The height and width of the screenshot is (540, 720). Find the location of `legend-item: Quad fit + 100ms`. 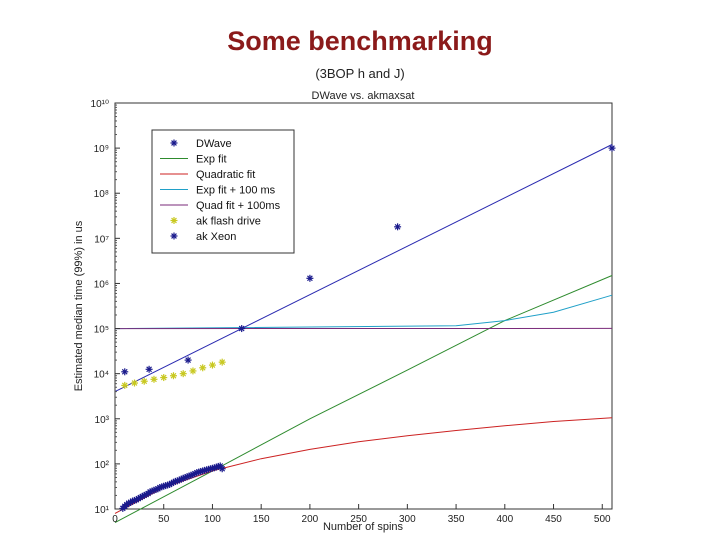

legend-item: Quad fit + 100ms is located at coordinates (220, 206).